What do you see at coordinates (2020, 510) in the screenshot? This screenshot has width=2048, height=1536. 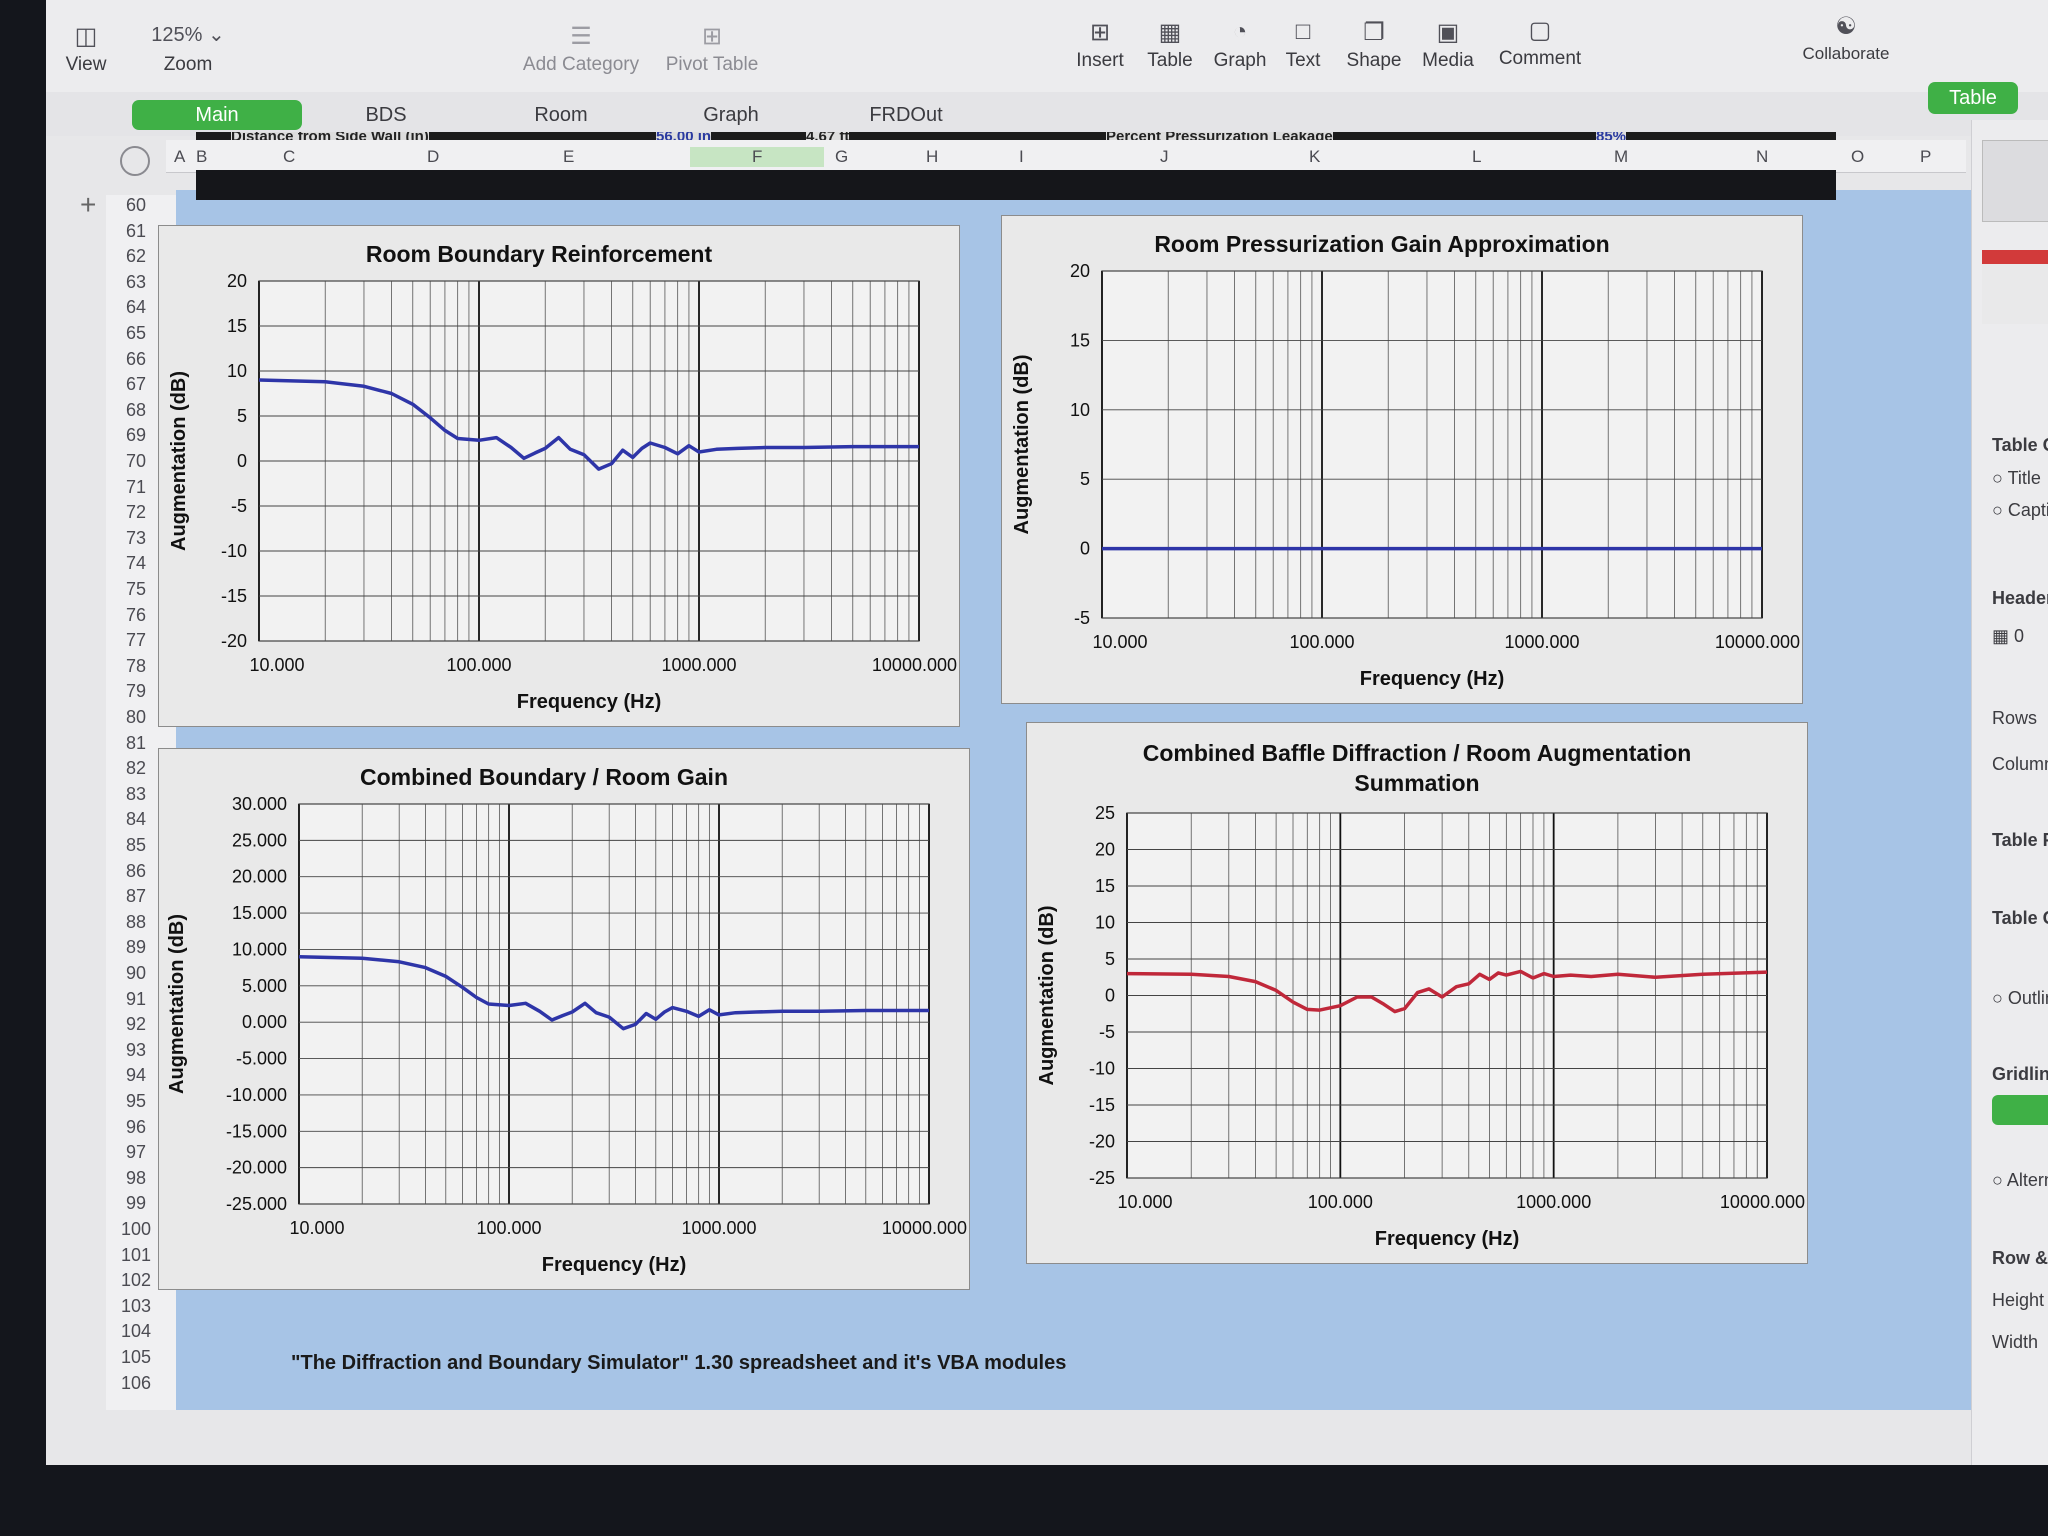 I see `caption-checkbox: ○ Caption` at bounding box center [2020, 510].